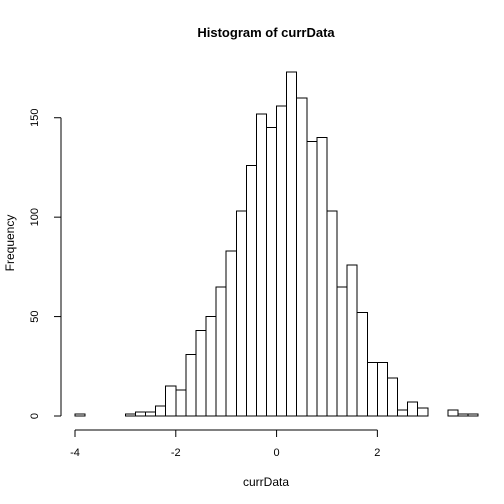 The width and height of the screenshot is (504, 504). I want to click on x-axis: -4 -2 0 2, so click(225, 444).